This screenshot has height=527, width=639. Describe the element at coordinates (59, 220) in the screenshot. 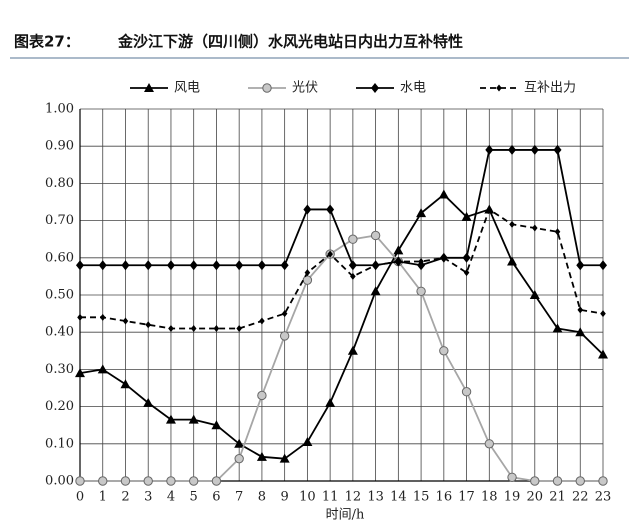

I see `y-tick-label: 0.70` at that location.